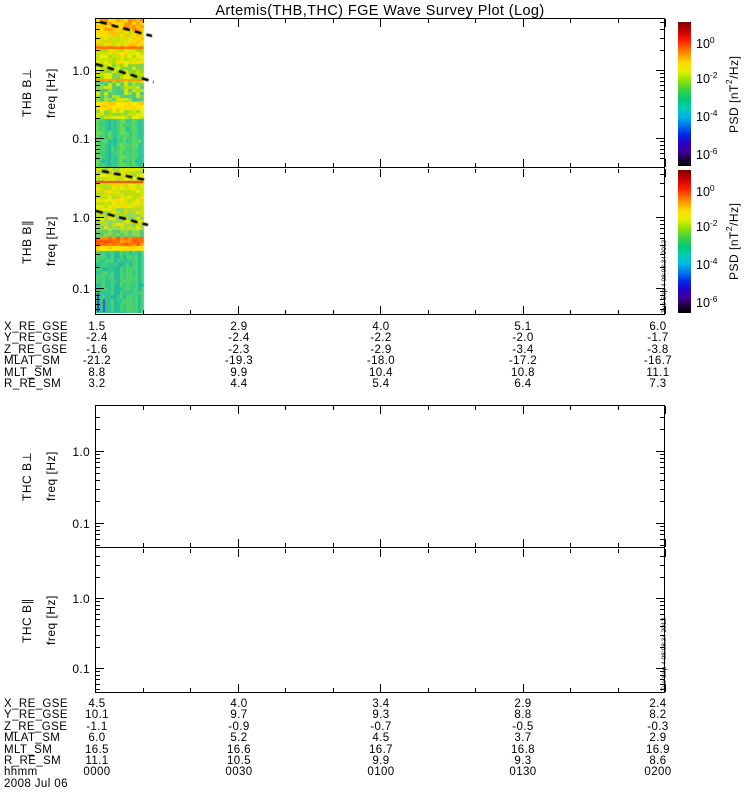 The width and height of the screenshot is (750, 800). I want to click on panel-thc-bpar, so click(380, 620).